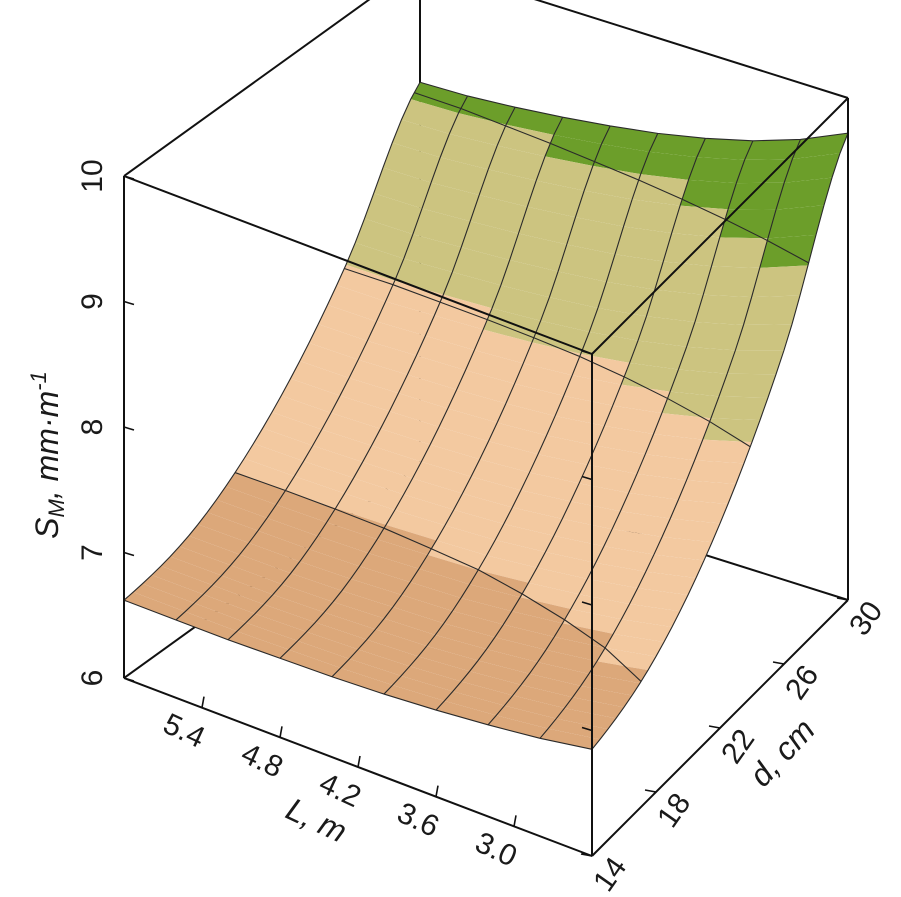  I want to click on z-label-sup: -1, so click(38, 381).